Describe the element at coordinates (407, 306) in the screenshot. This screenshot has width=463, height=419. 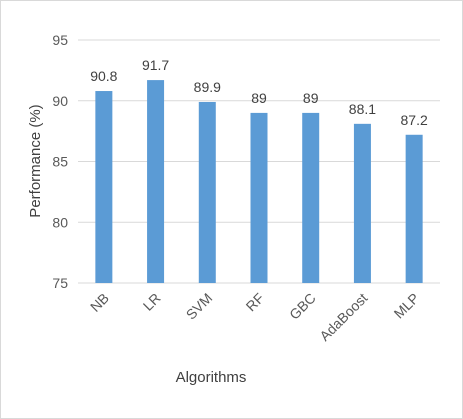
I see `x-tick-label: MLP` at that location.